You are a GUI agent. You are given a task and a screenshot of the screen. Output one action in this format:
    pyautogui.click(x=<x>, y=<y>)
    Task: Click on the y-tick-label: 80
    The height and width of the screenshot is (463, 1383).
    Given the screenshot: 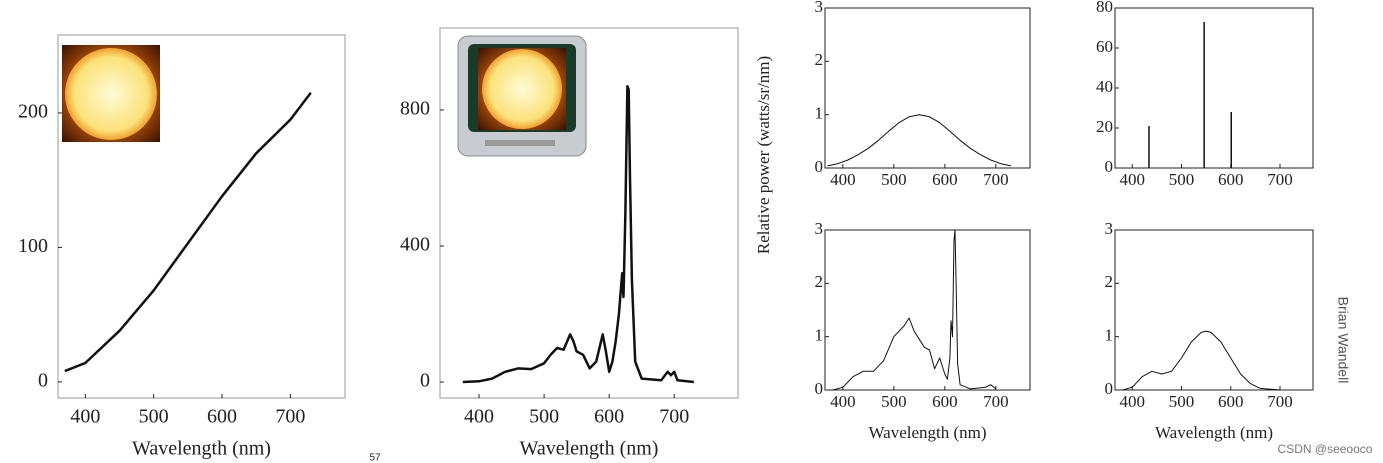 What is the action you would take?
    pyautogui.click(x=1104, y=8)
    